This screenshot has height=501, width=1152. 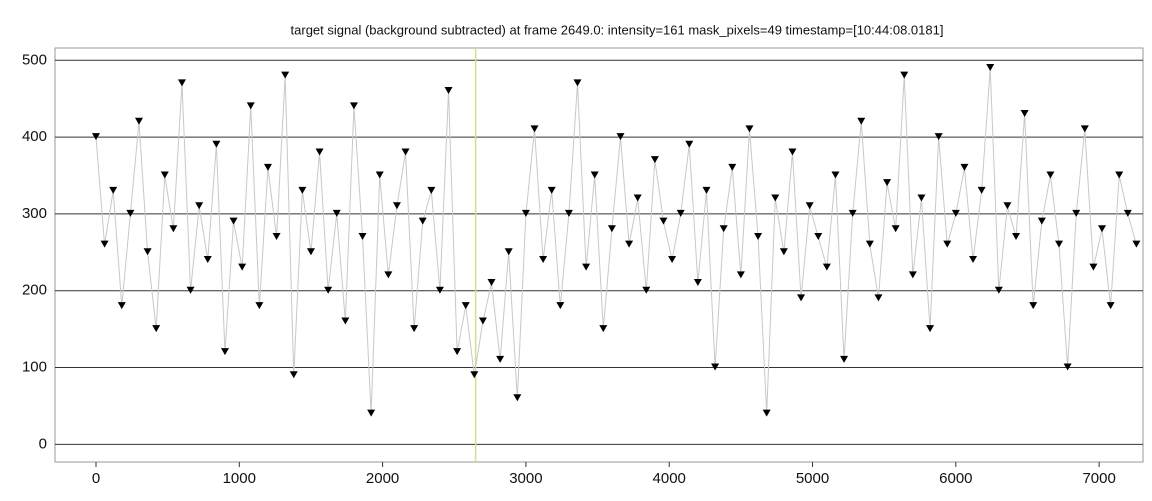 I want to click on y-tick-label: 400, so click(x=34, y=136).